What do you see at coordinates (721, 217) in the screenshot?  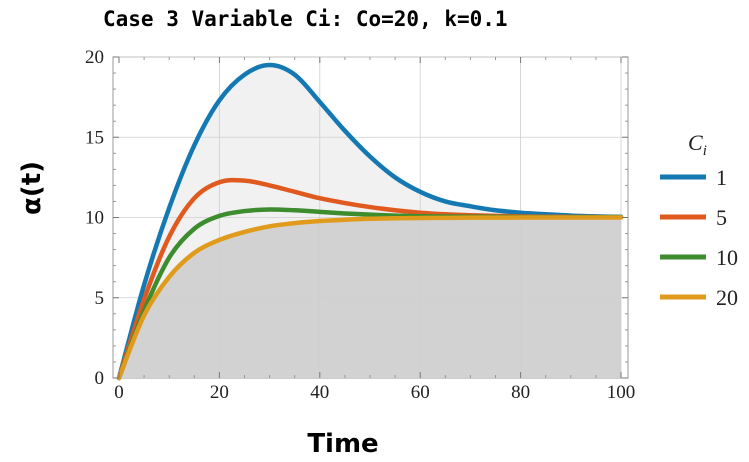 I see `legend-label-5: 5` at bounding box center [721, 217].